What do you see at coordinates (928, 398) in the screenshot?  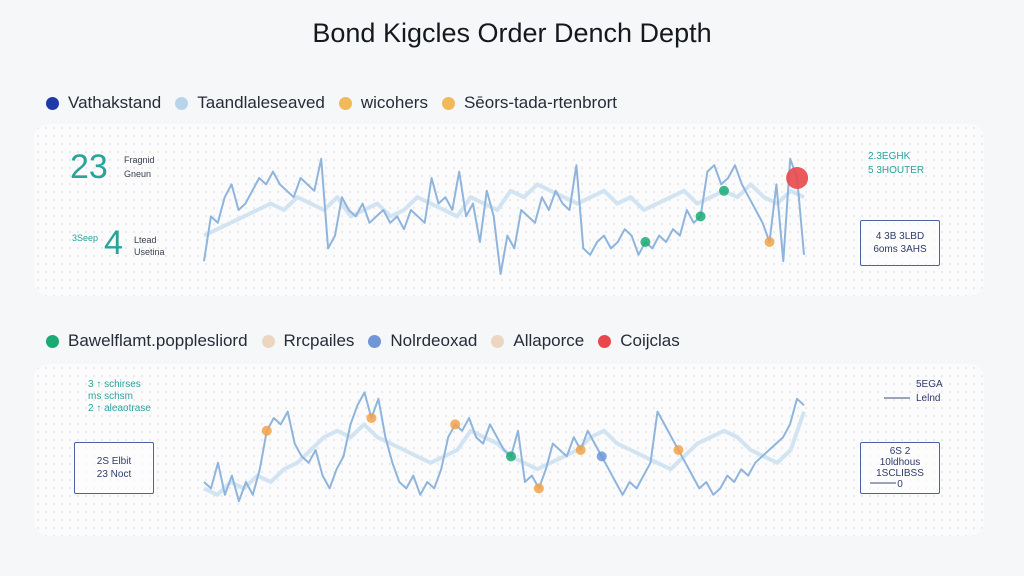 I see `corner-label: Lelnd` at bounding box center [928, 398].